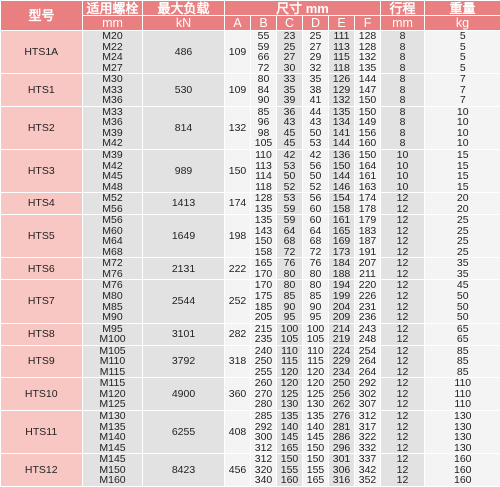 Image resolution: width=500 pixels, height=487 pixels. I want to click on dimension-d-cell: 72, so click(315, 252).